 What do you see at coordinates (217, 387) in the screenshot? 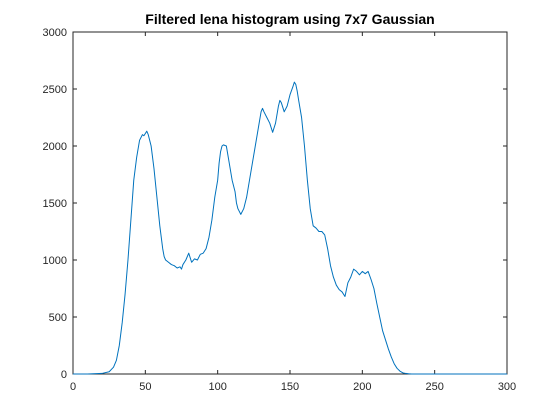
I see `x-tick-label: 100` at bounding box center [217, 387].